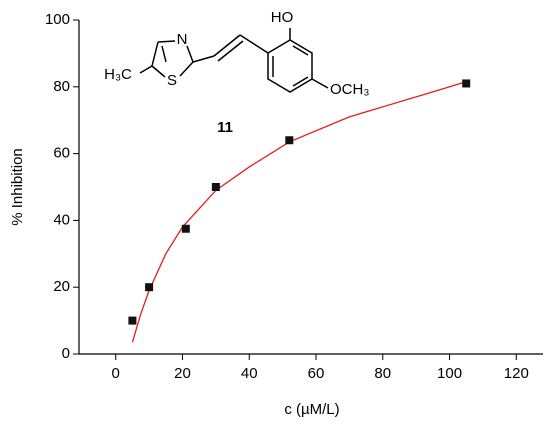 Image resolution: width=550 pixels, height=425 pixels. I want to click on x-axis-label: c (µM/L), so click(311, 409).